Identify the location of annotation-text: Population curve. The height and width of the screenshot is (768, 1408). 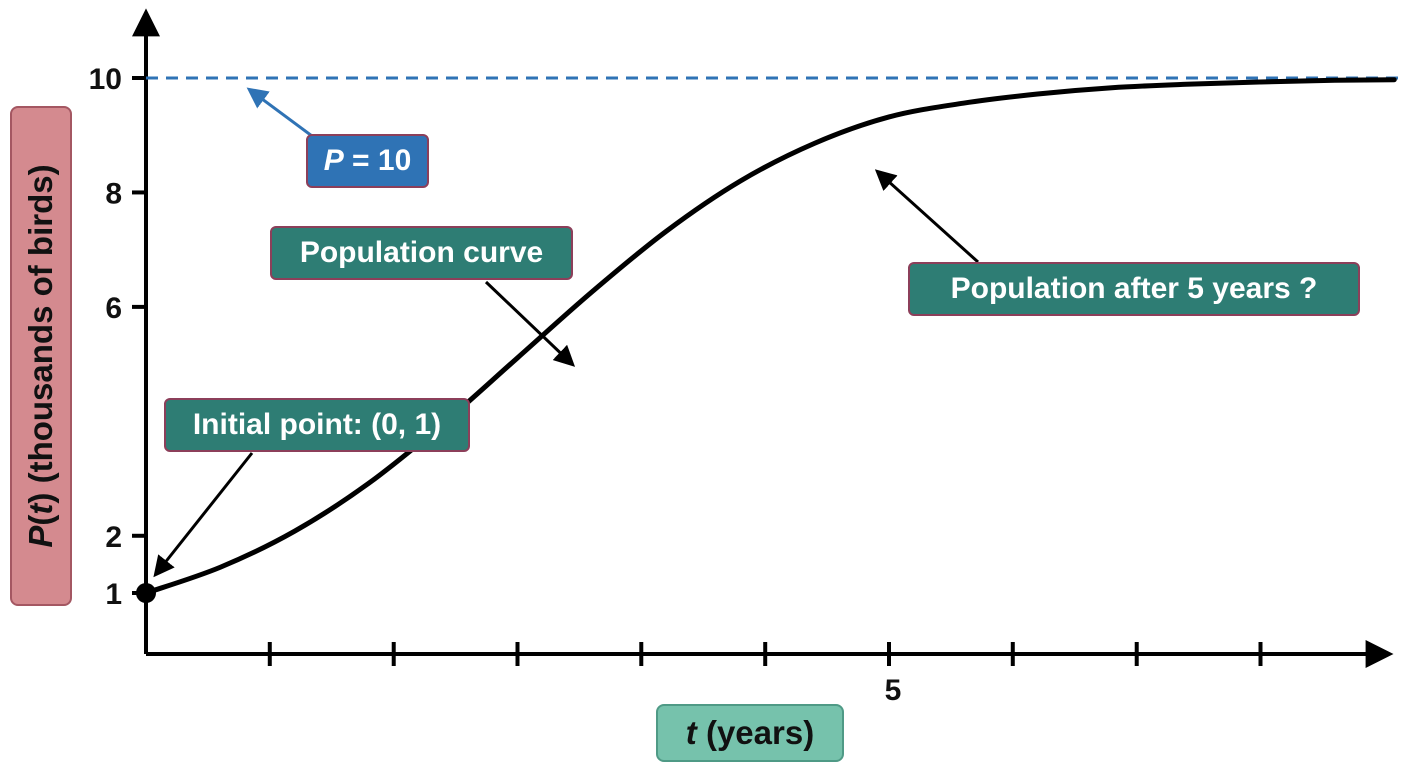
(421, 252).